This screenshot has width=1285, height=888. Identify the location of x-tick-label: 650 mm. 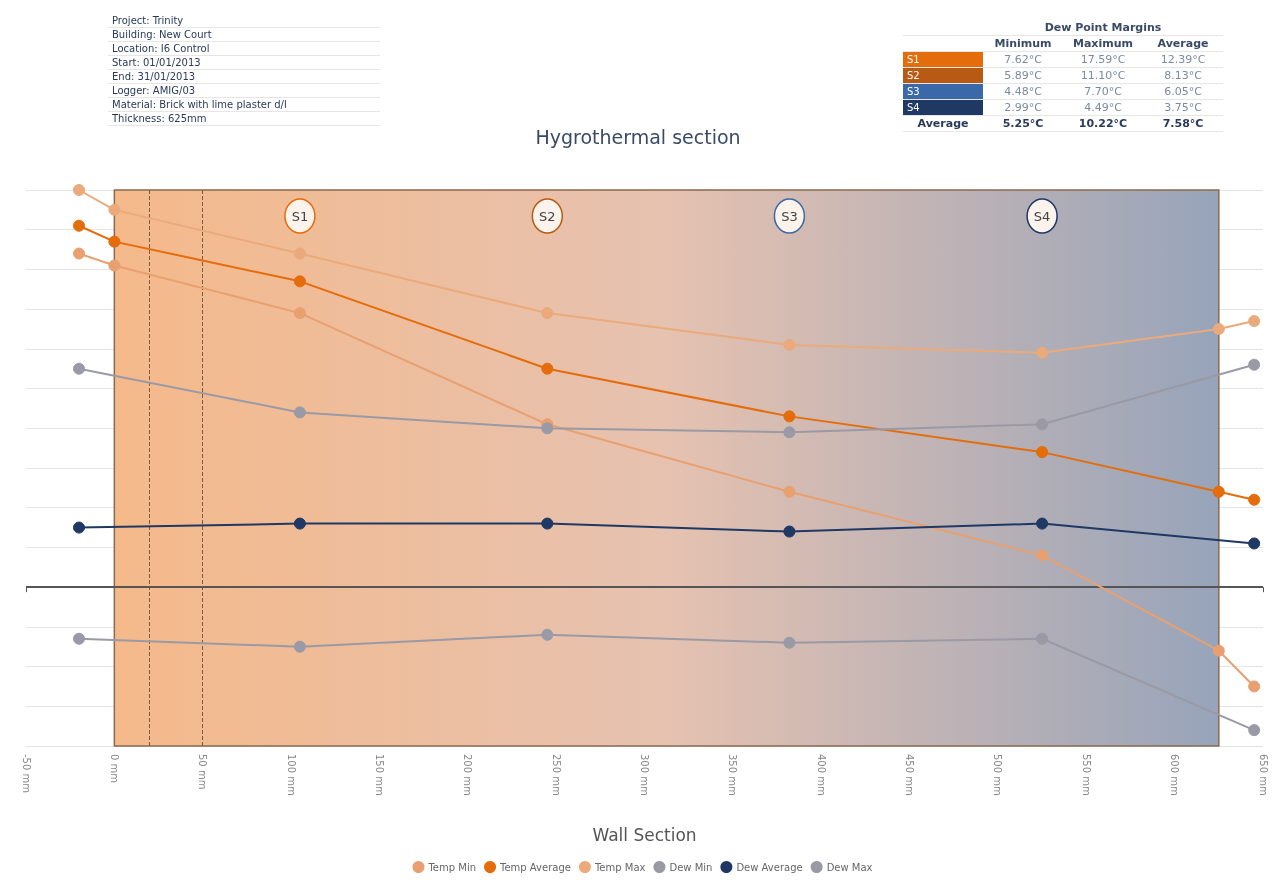
(1263, 775).